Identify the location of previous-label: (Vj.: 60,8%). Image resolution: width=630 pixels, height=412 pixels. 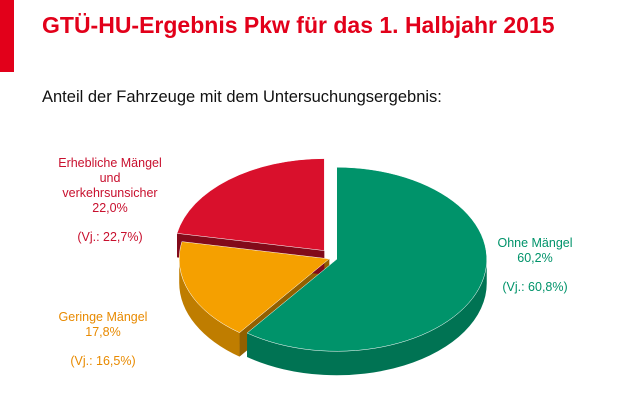
(535, 287).